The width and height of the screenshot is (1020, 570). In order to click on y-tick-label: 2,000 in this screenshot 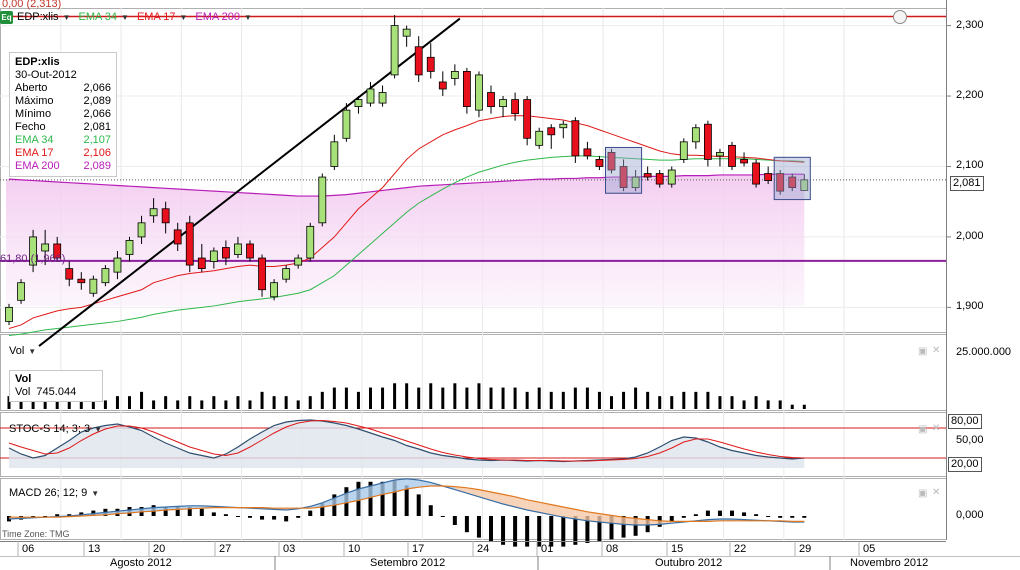, I will do `click(970, 235)`.